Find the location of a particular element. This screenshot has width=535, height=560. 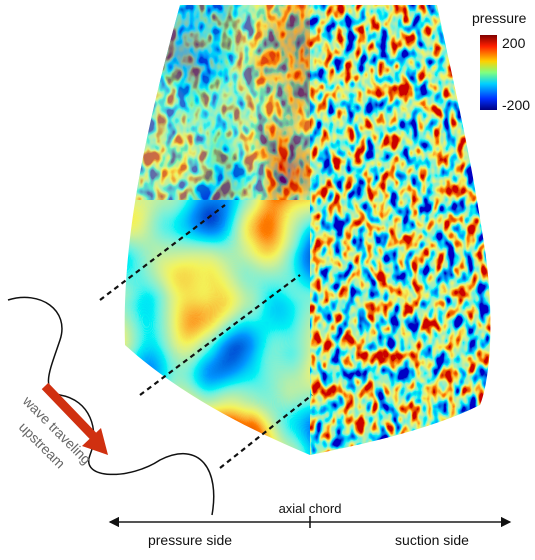

colorbar is located at coordinates (488, 72).